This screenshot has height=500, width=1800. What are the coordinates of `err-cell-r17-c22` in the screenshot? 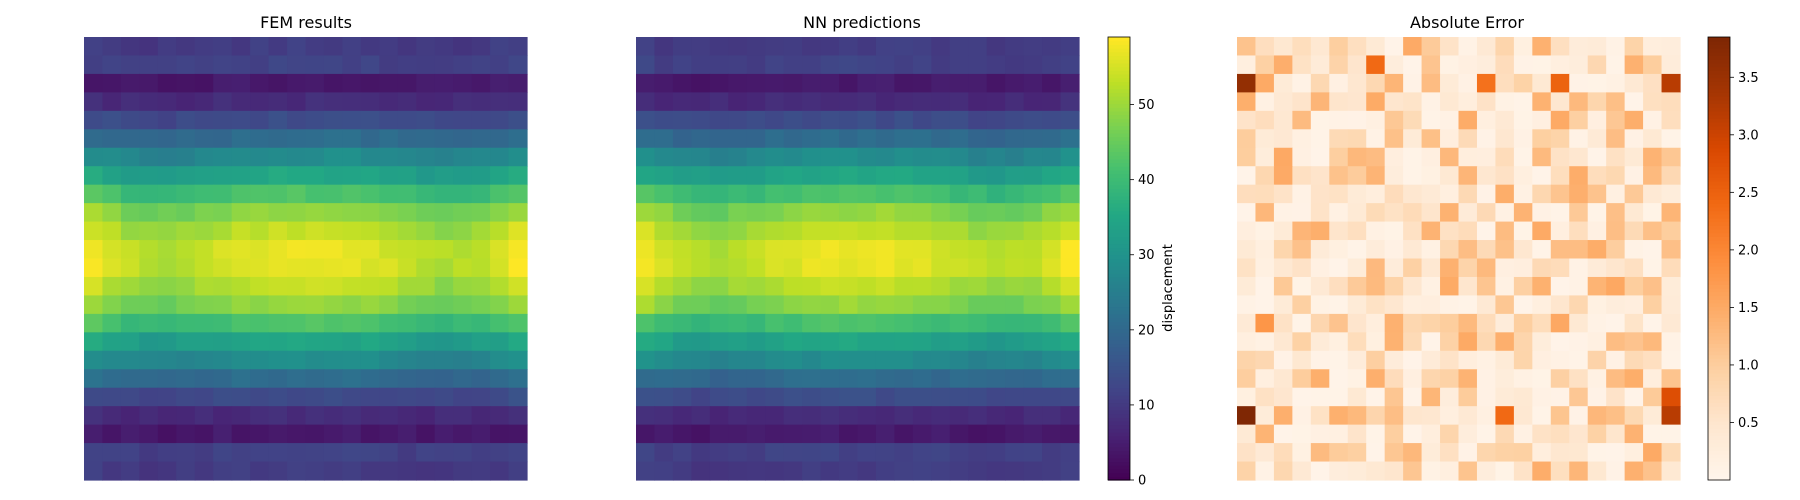 It's located at (1653, 360).